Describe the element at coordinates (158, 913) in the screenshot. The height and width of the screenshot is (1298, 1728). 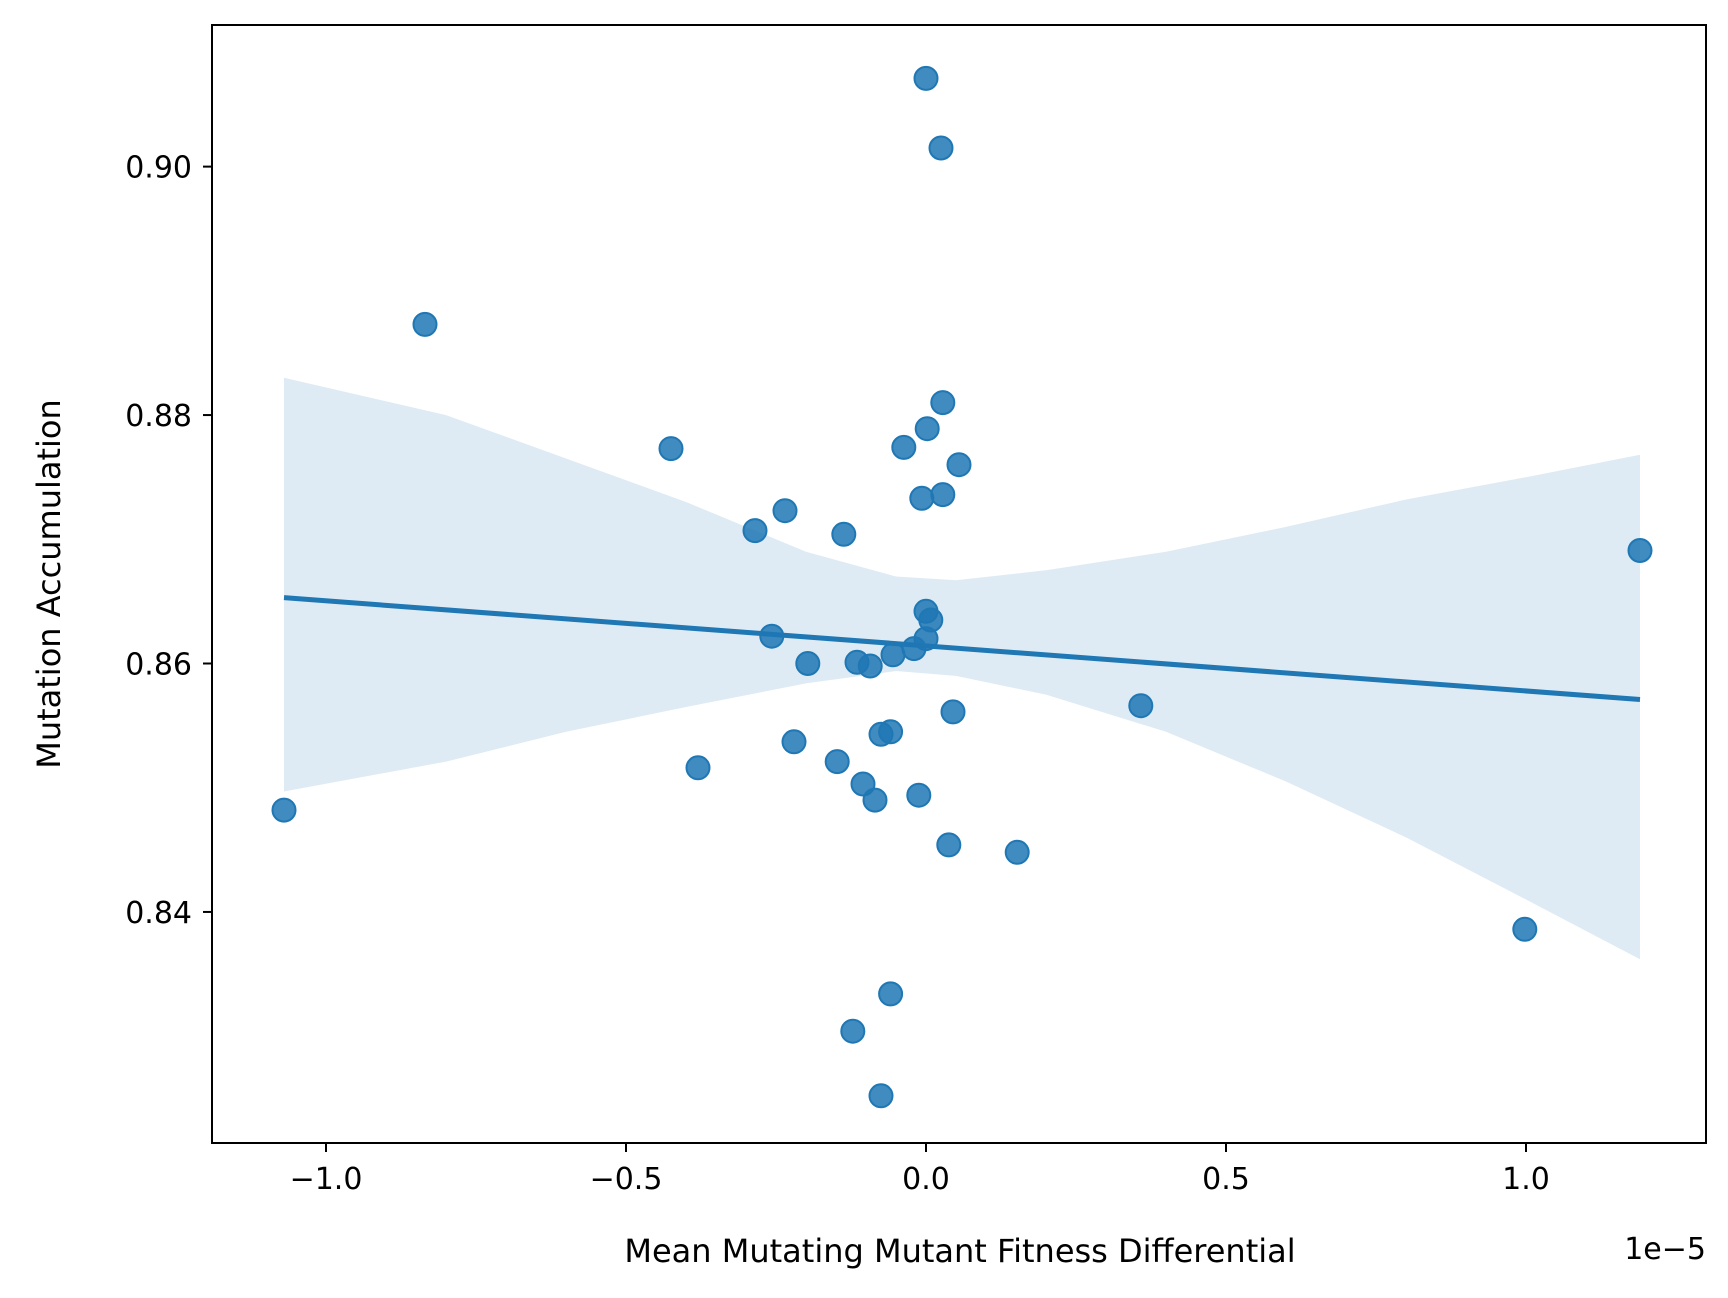
I see `y-tick-label: 0.84` at that location.